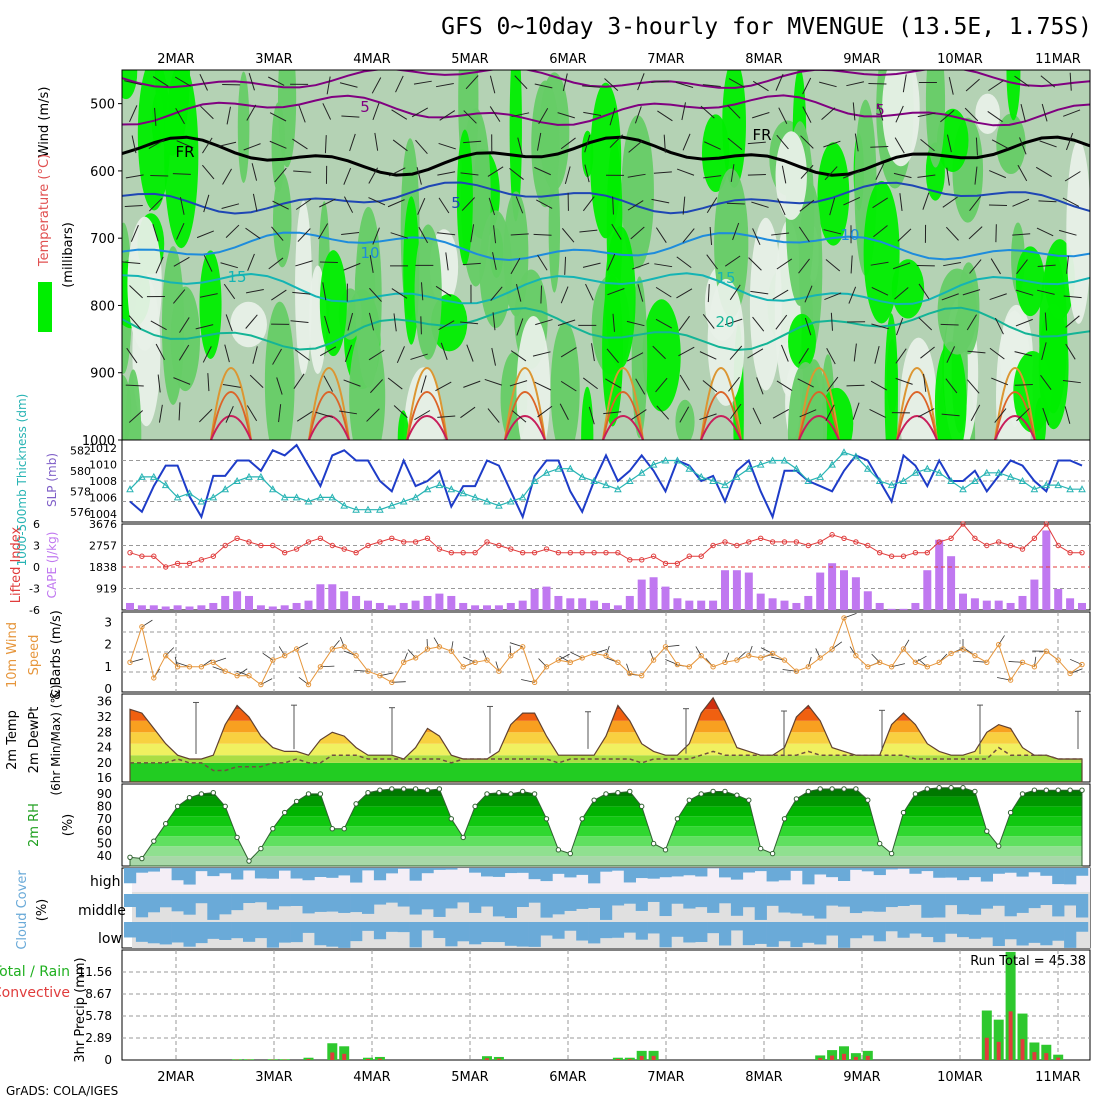 The image size is (1100, 1100). What do you see at coordinates (329, 415) in the screenshot?
I see `warm-contour` at bounding box center [329, 415].